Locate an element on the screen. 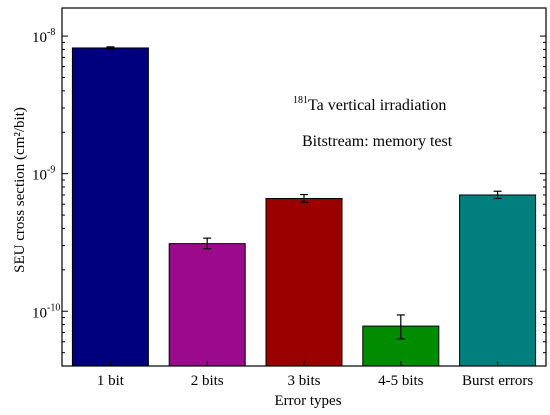 The image size is (550, 415). x-tick-label: Burst errors is located at coordinates (497, 381).